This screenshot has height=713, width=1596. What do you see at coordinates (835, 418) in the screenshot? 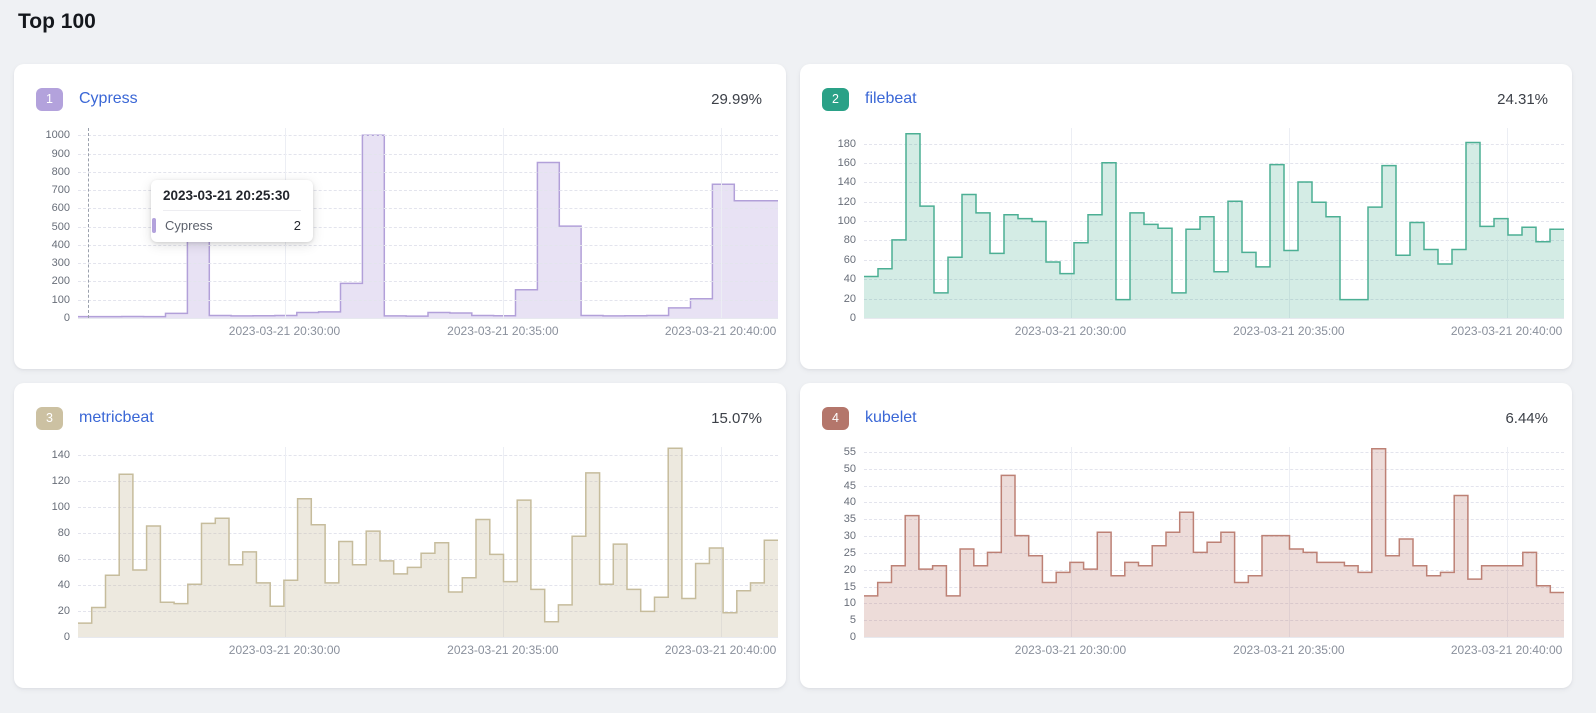
I see `rank-badge: 4` at bounding box center [835, 418].